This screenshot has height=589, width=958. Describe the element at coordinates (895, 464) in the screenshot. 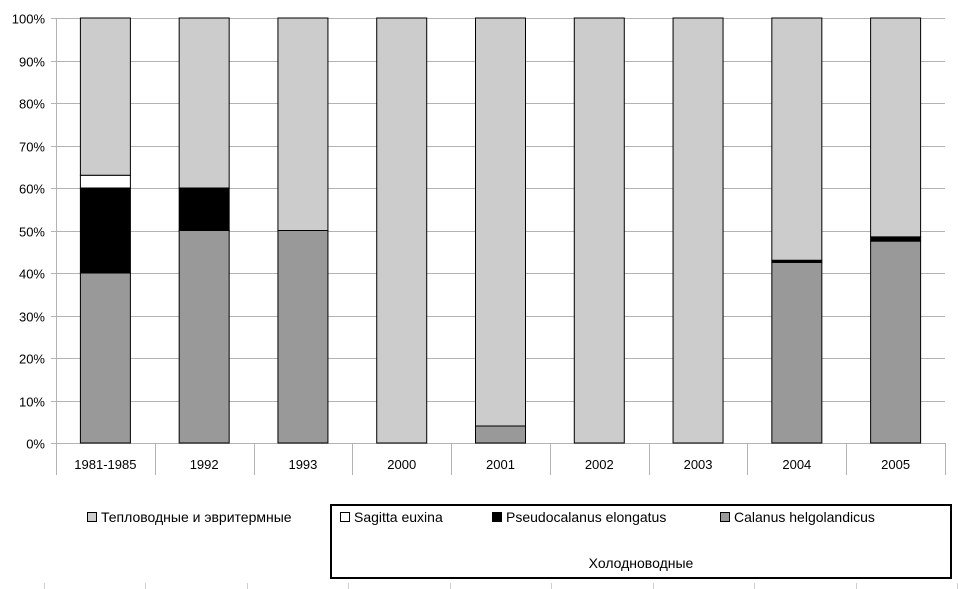

I see `x-tick-label: 2005` at that location.